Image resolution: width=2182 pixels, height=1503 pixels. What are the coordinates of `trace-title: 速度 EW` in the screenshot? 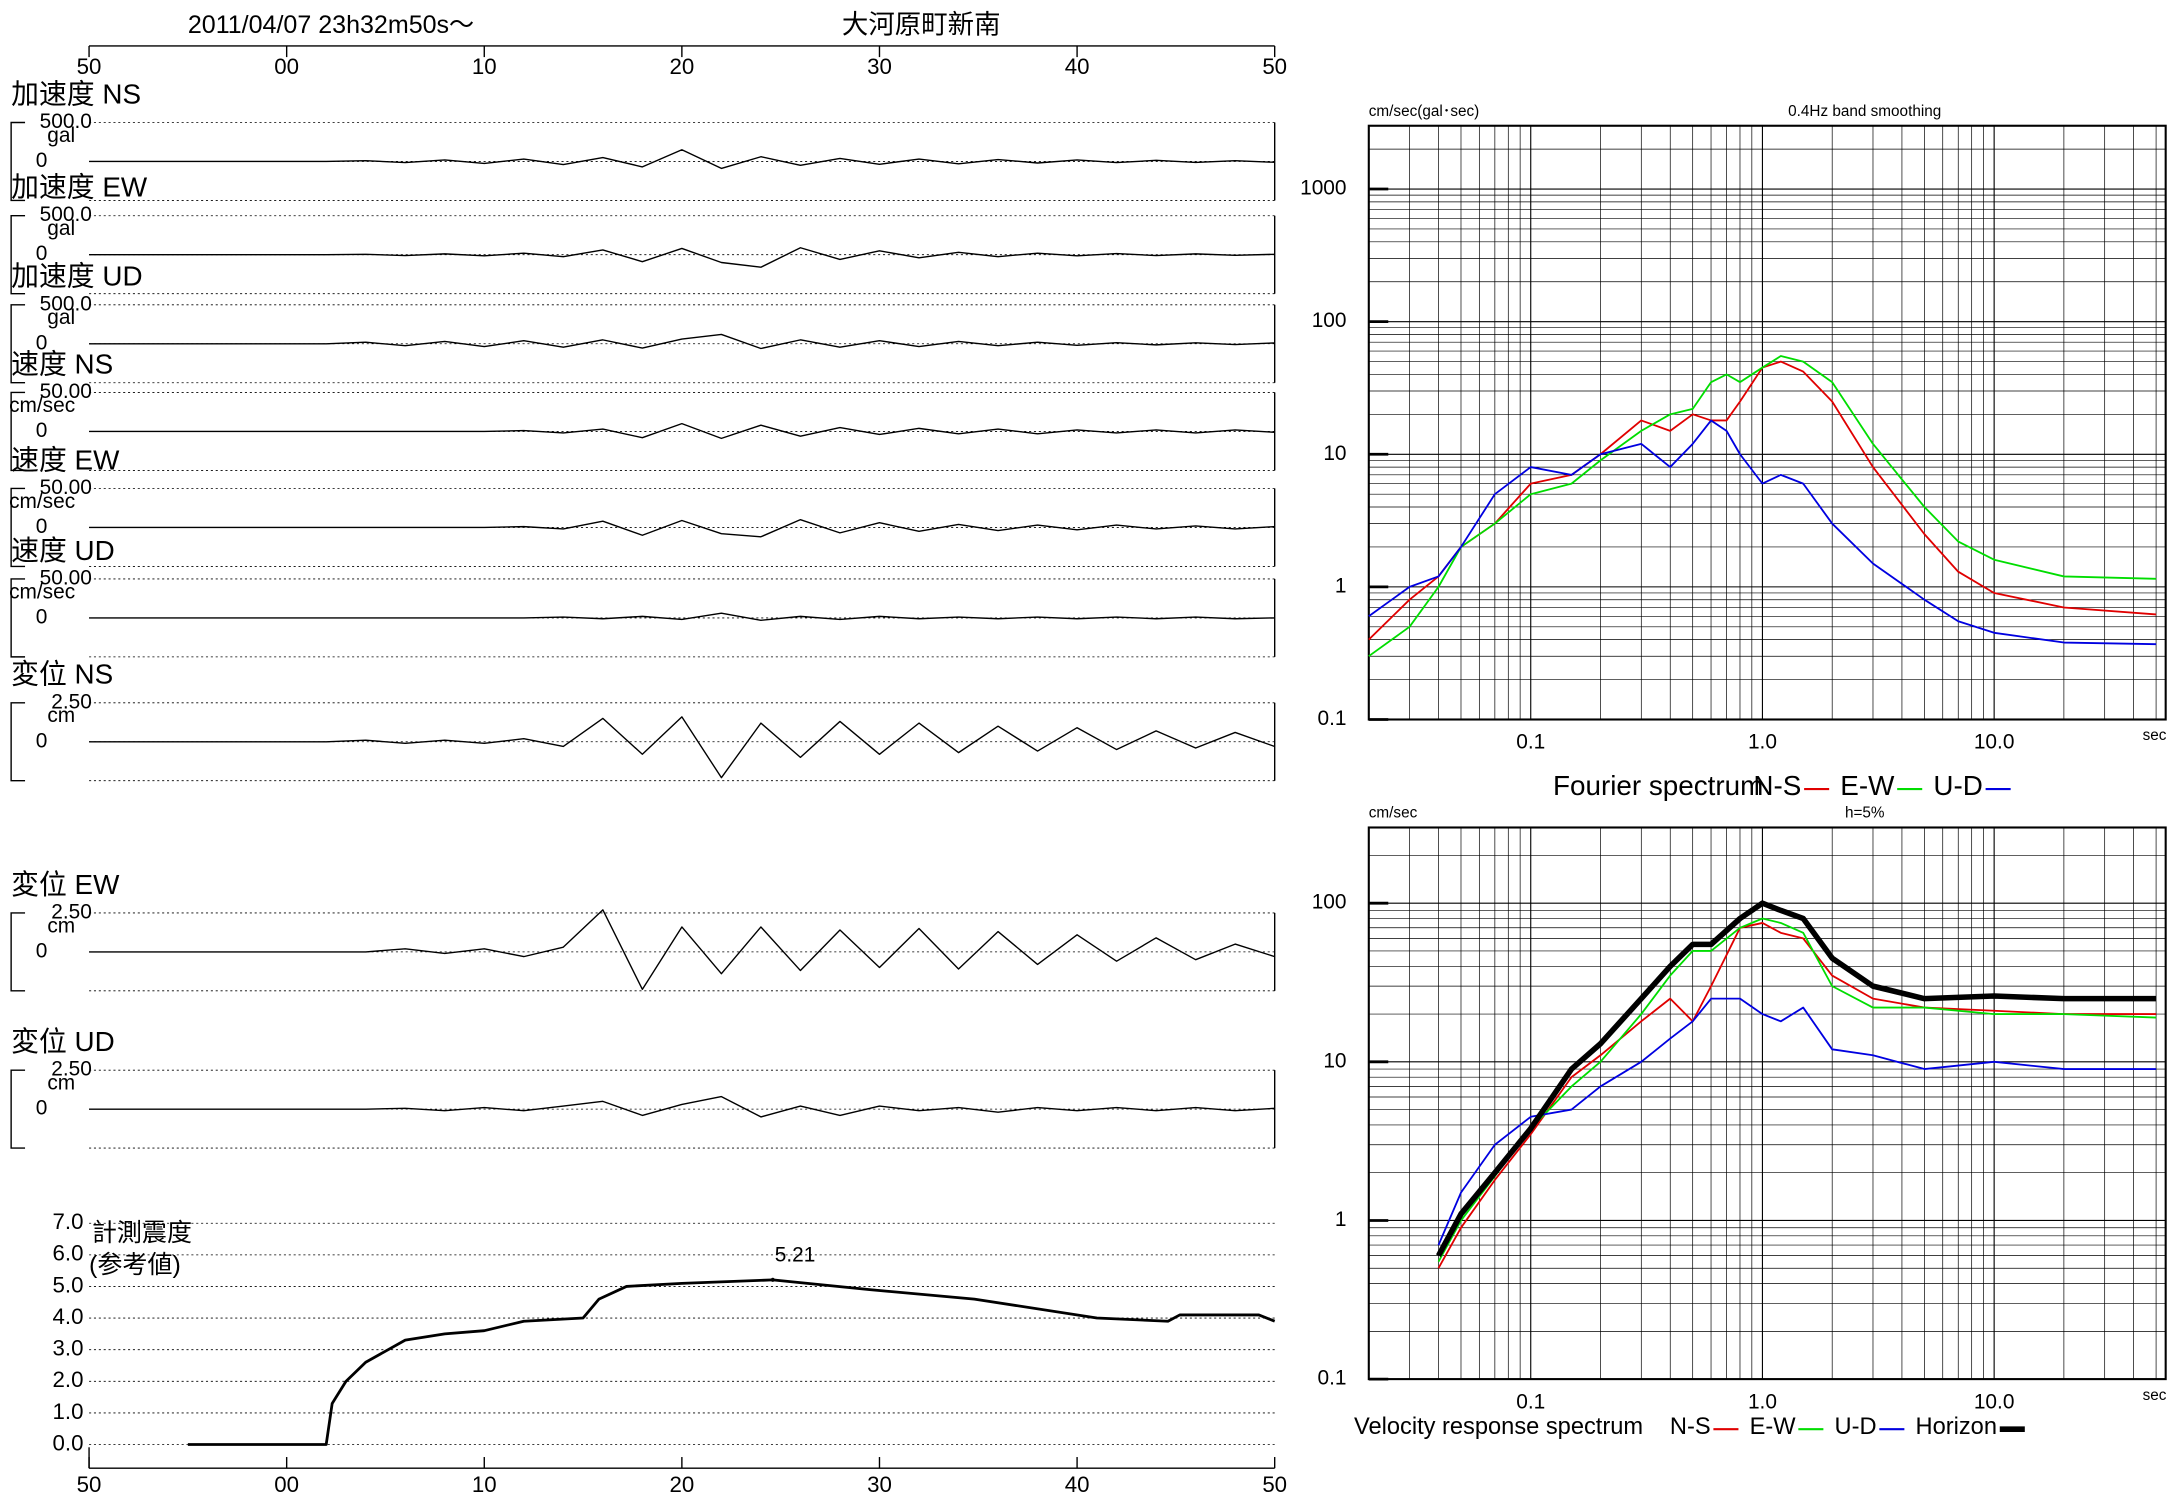 It's located at (65, 459).